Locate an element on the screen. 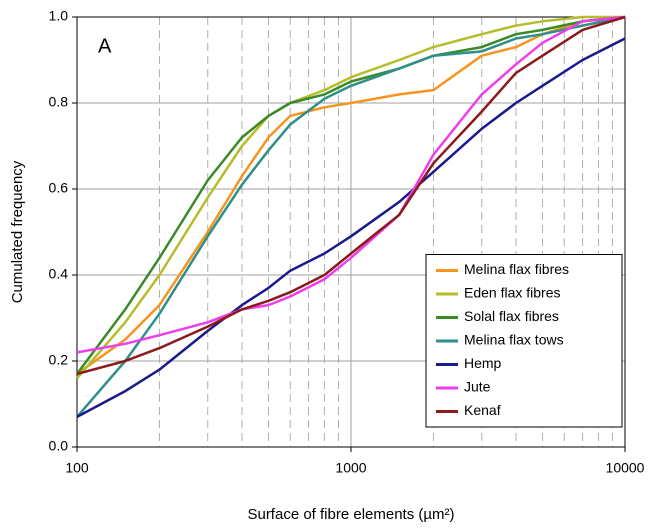  y-tick-label: 1.0 is located at coordinates (59, 16).